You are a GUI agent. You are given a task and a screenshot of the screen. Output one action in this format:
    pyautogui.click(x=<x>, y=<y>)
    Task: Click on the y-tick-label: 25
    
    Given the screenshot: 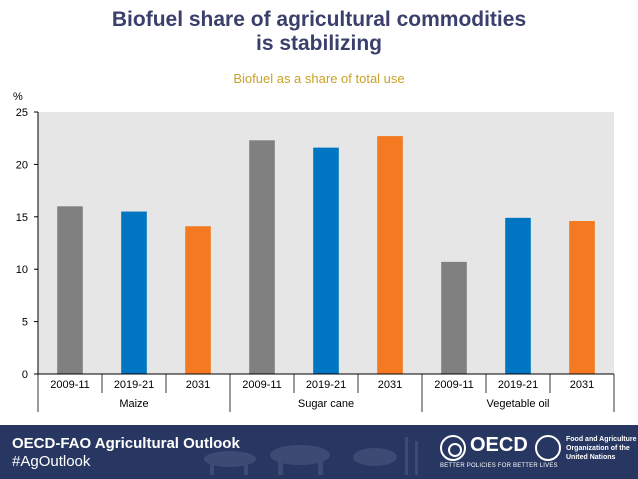 What is the action you would take?
    pyautogui.click(x=22, y=113)
    